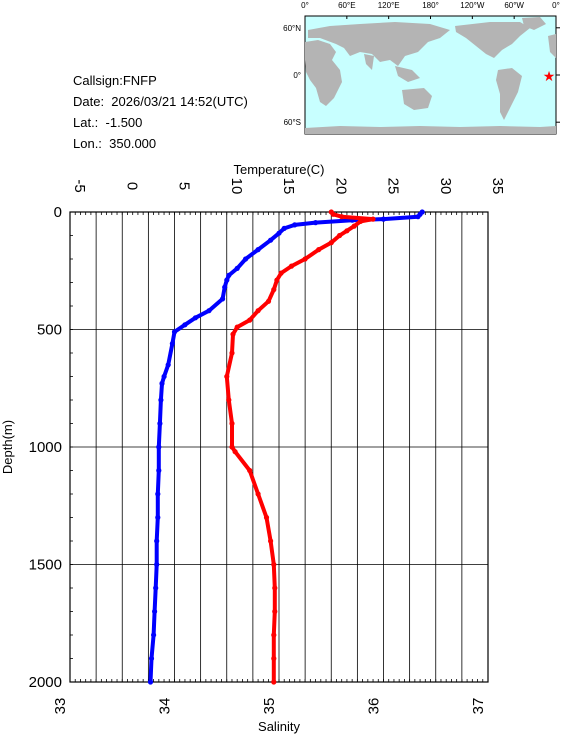 The height and width of the screenshot is (736, 564). I want to click on land-greenland, so click(534, 23).